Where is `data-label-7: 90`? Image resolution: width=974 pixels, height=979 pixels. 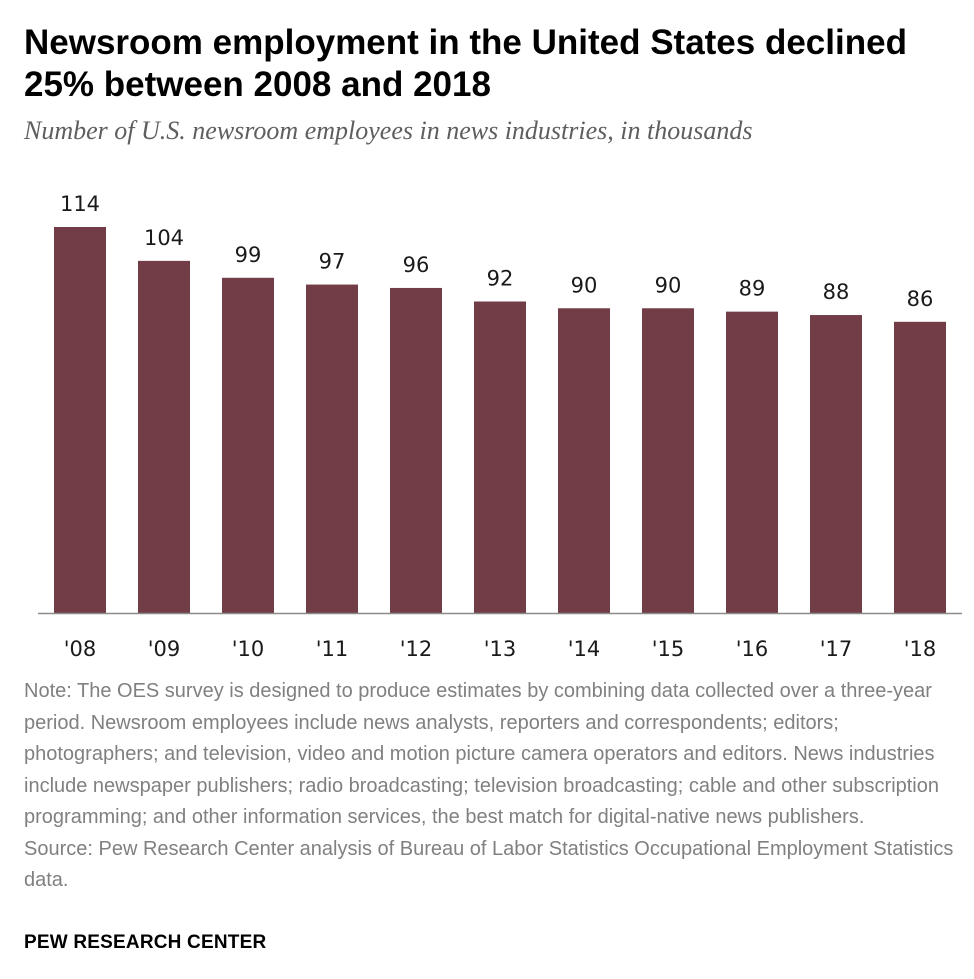 data-label-7: 90 is located at coordinates (668, 285).